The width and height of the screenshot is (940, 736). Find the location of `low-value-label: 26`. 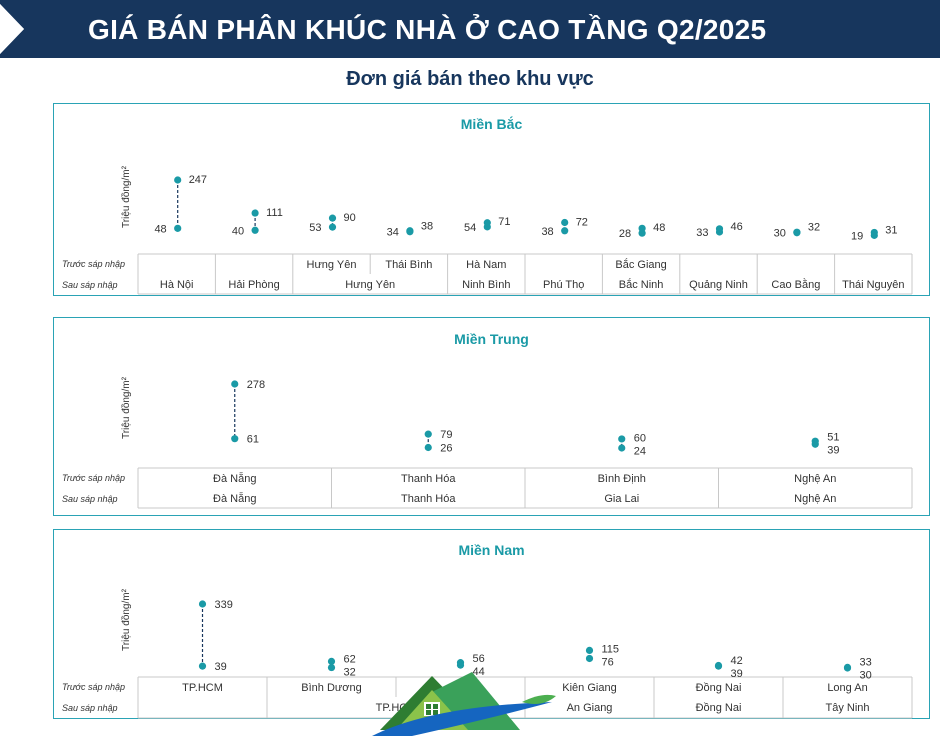

low-value-label: 26 is located at coordinates (446, 448).